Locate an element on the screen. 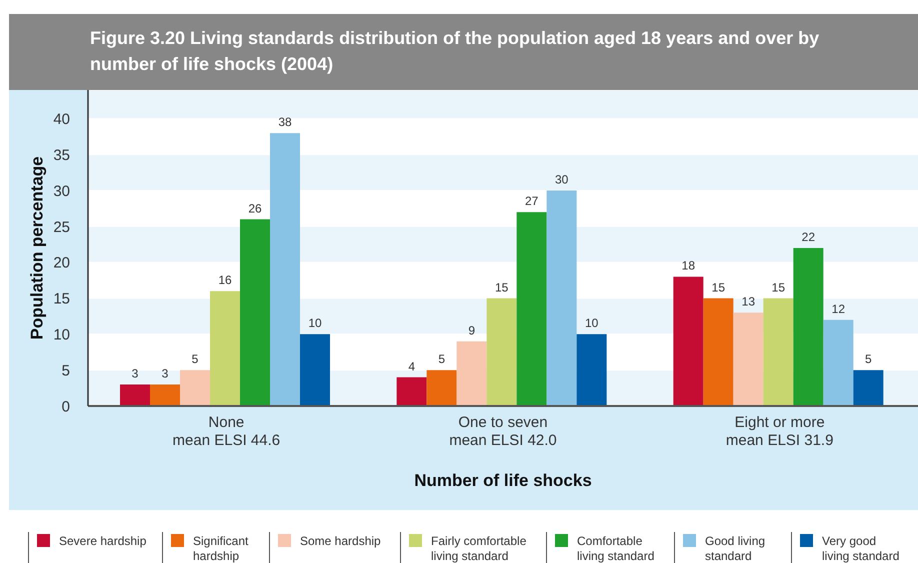 This screenshot has height=563, width=918. data-label: 9 is located at coordinates (472, 330).